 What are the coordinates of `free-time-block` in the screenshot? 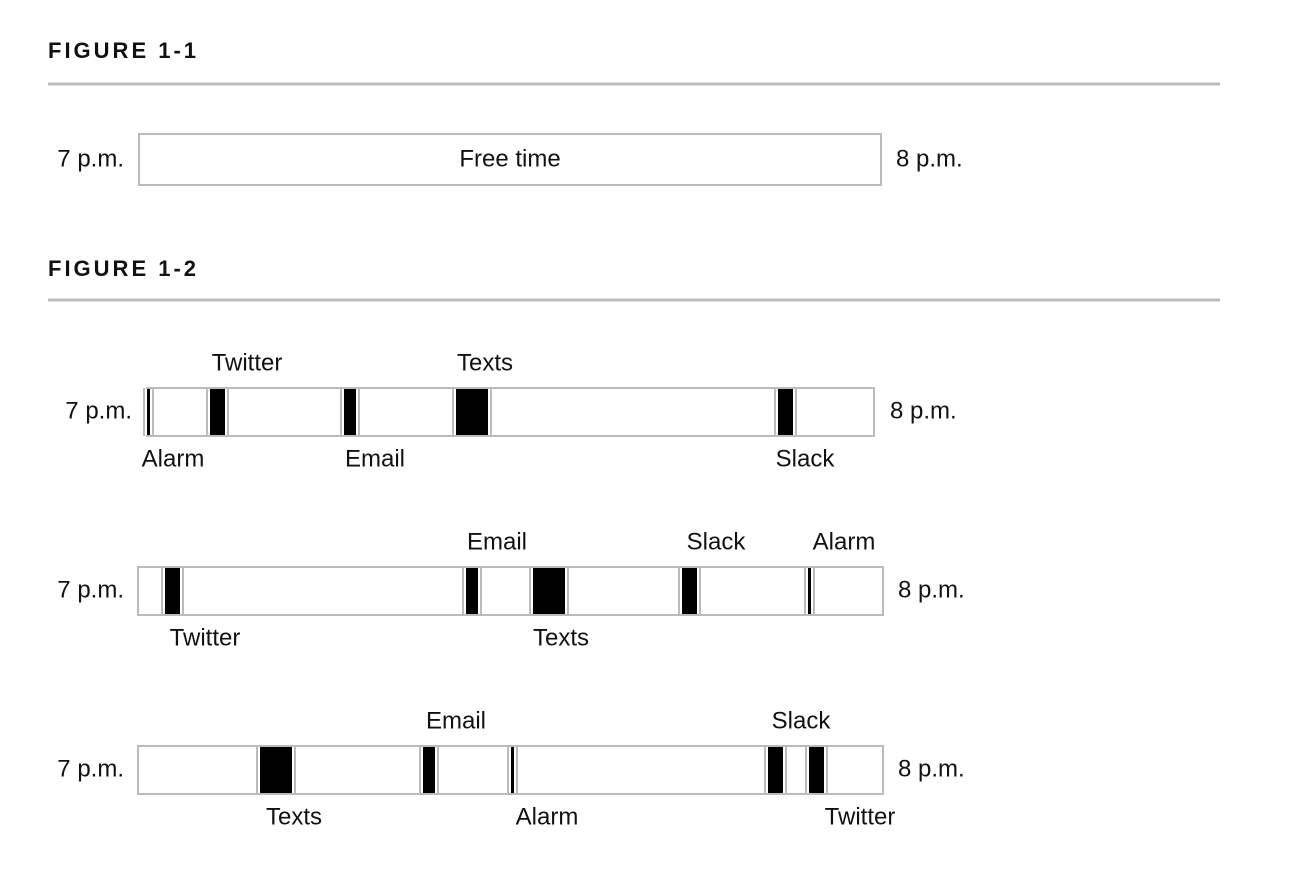 It's located at (510, 159).